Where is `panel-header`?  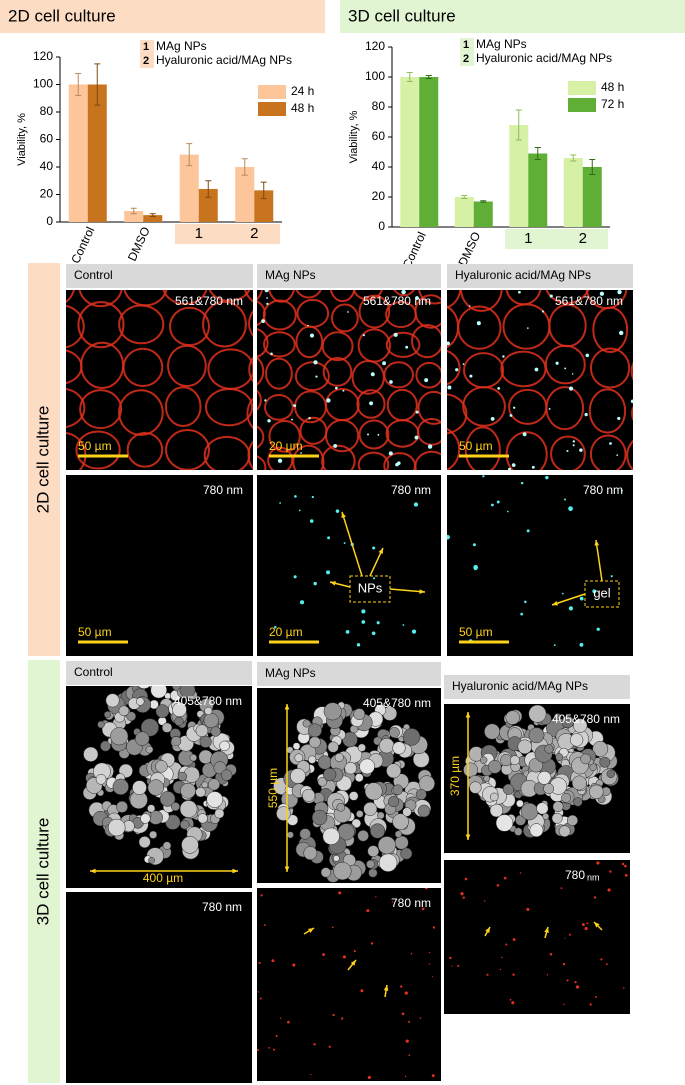 panel-header is located at coordinates (349, 276).